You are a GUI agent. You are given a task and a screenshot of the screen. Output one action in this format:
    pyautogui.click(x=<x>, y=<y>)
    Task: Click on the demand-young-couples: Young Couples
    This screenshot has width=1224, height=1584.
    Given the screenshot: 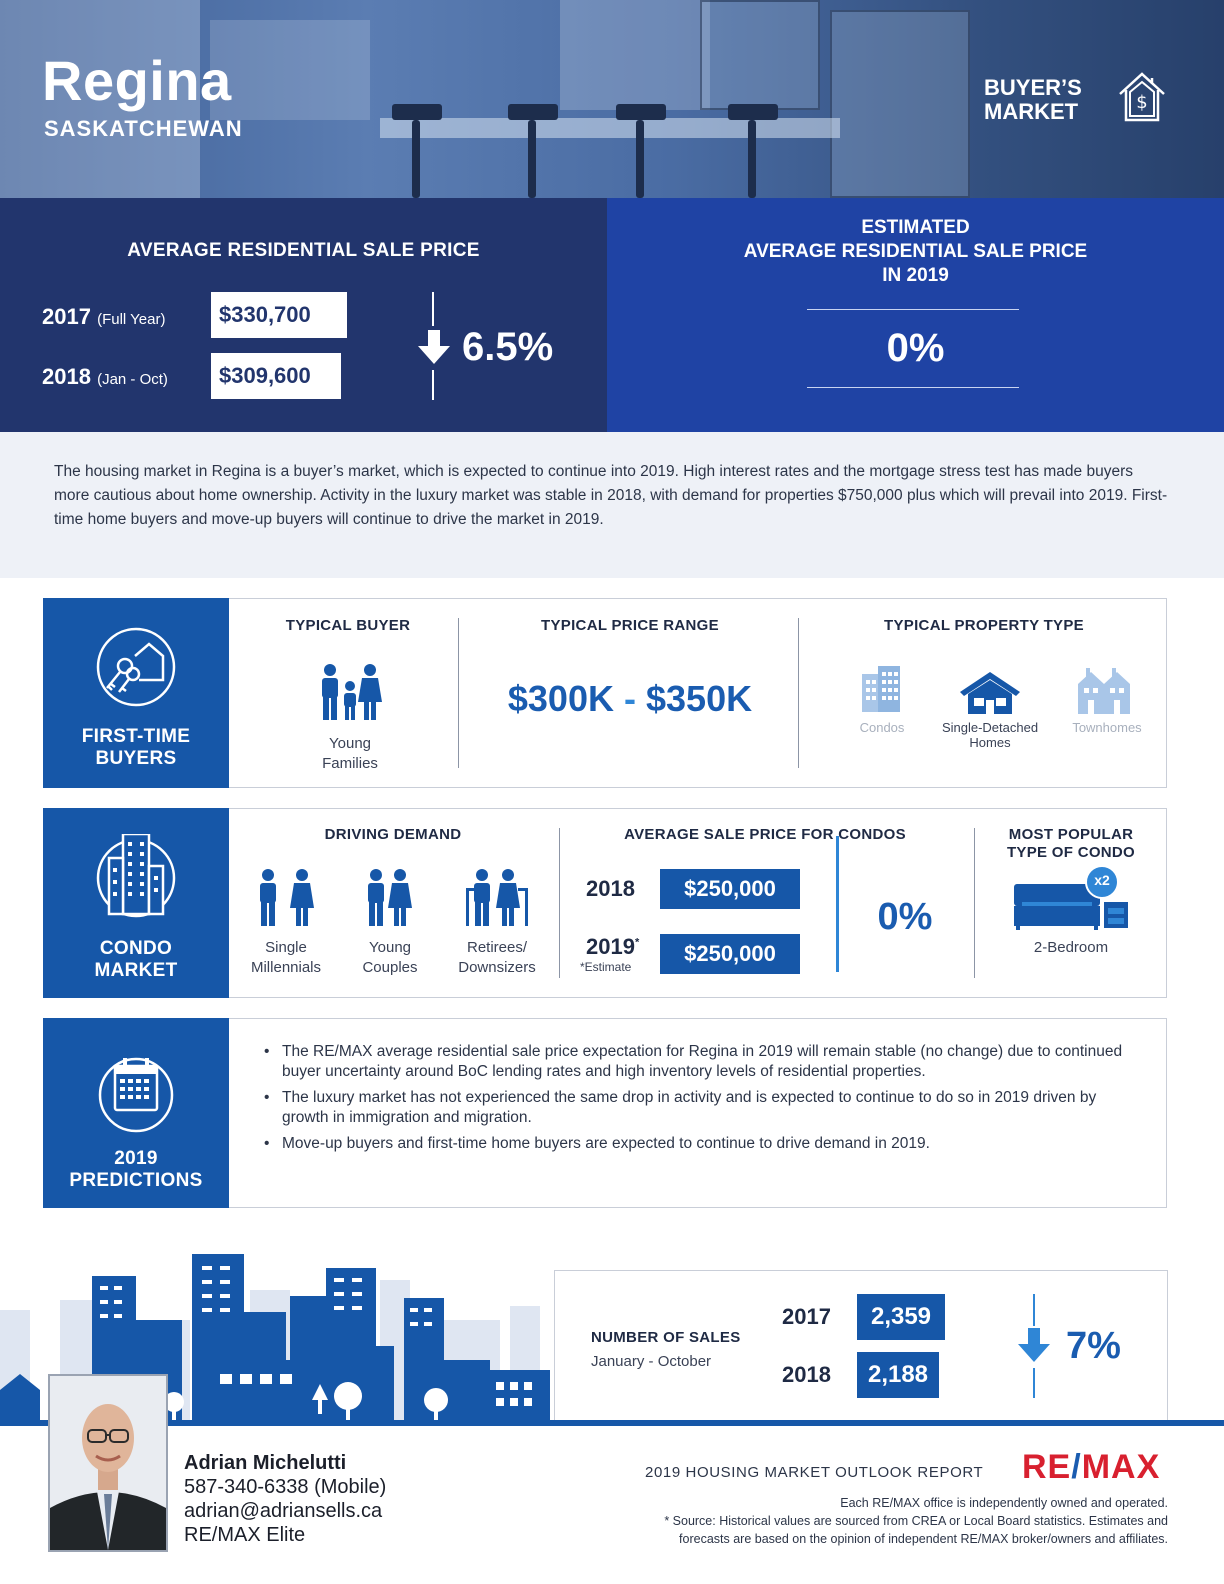 What is the action you would take?
    pyautogui.click(x=390, y=958)
    